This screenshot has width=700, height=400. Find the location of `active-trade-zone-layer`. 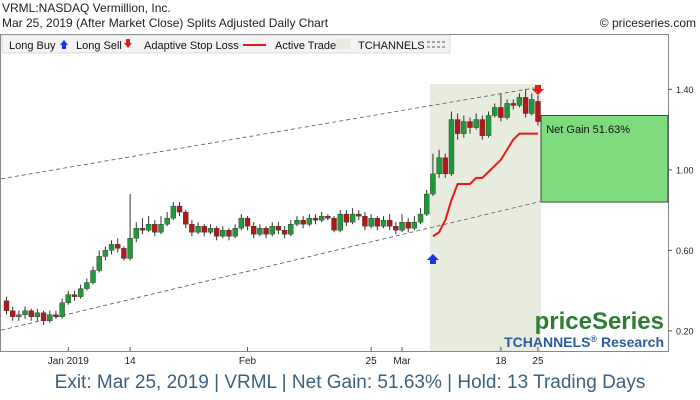

active-trade-zone-layer is located at coordinates (485, 217).